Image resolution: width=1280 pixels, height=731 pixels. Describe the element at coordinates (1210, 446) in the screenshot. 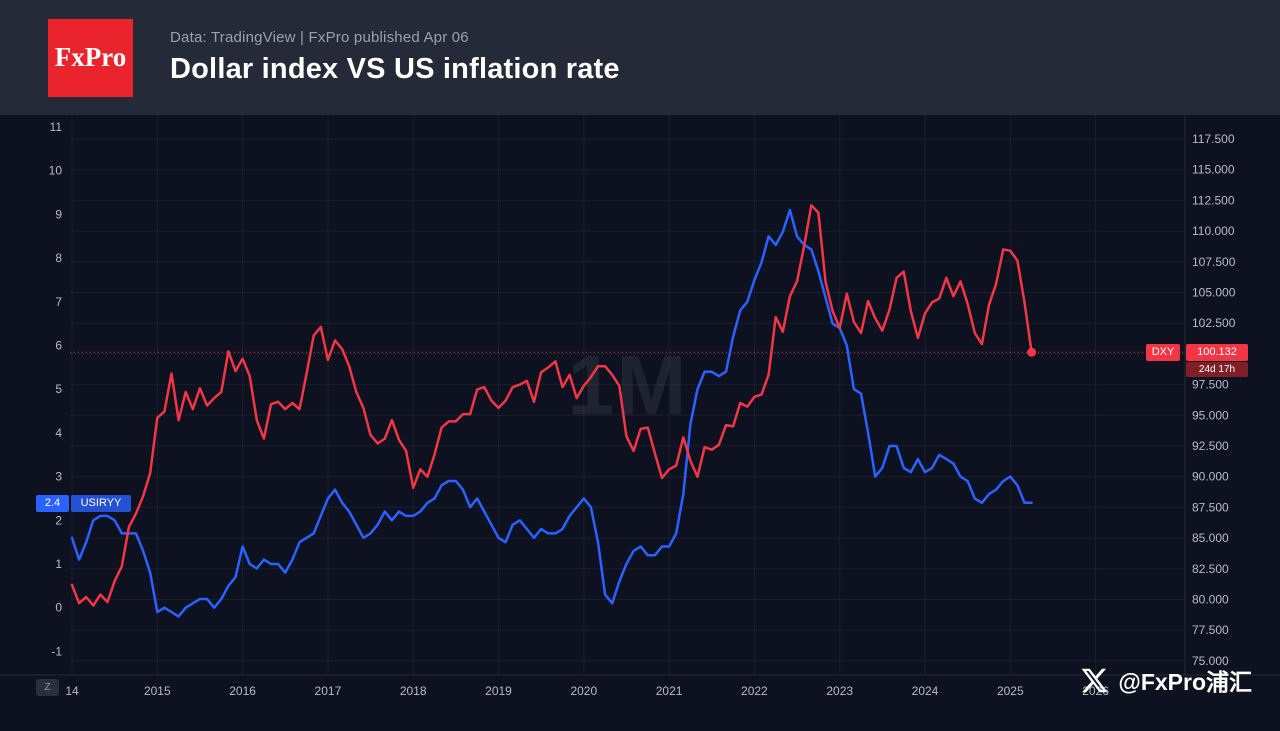

I see `svg-text: 92.500` at that location.